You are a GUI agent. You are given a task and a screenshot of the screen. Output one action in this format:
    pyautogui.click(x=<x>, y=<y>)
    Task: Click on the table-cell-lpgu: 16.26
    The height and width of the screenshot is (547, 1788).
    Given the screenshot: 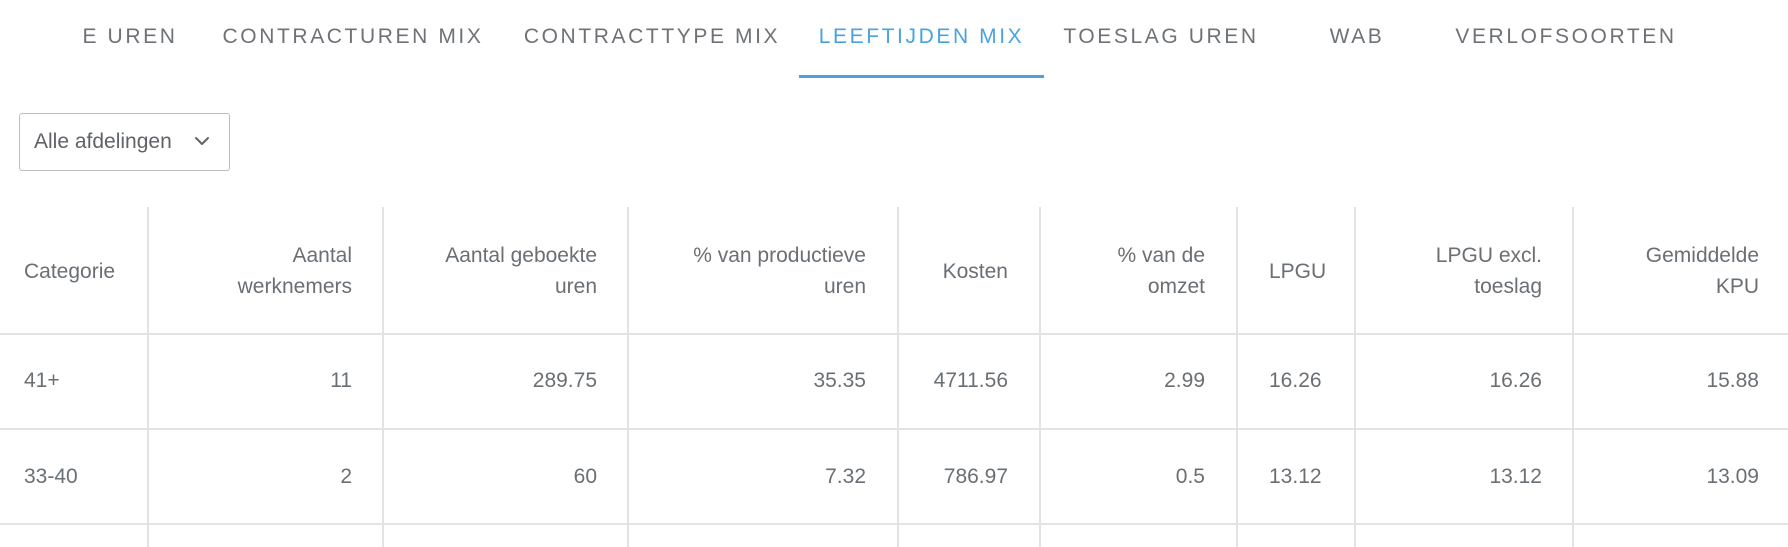 What is the action you would take?
    pyautogui.click(x=1295, y=380)
    